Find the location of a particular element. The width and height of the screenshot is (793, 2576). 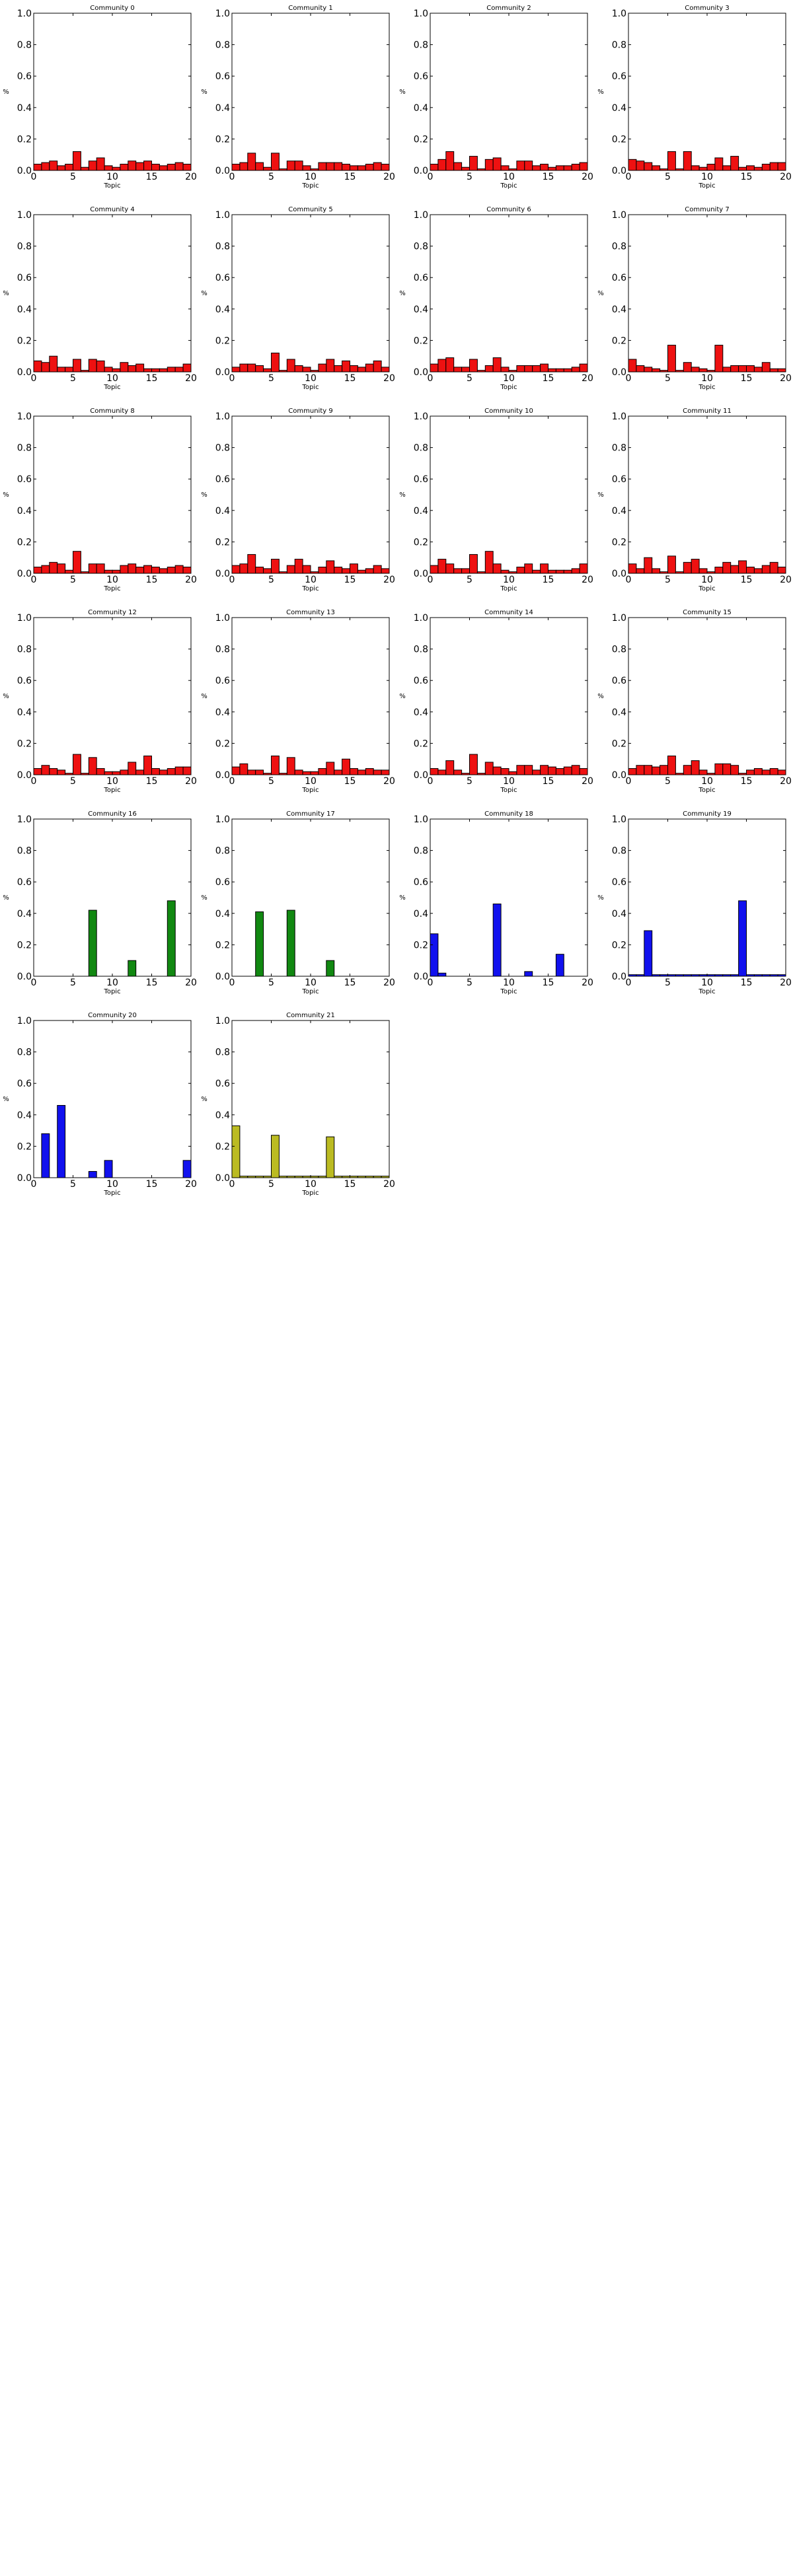

y-tick-label: 0.0 is located at coordinates (24, 1178).